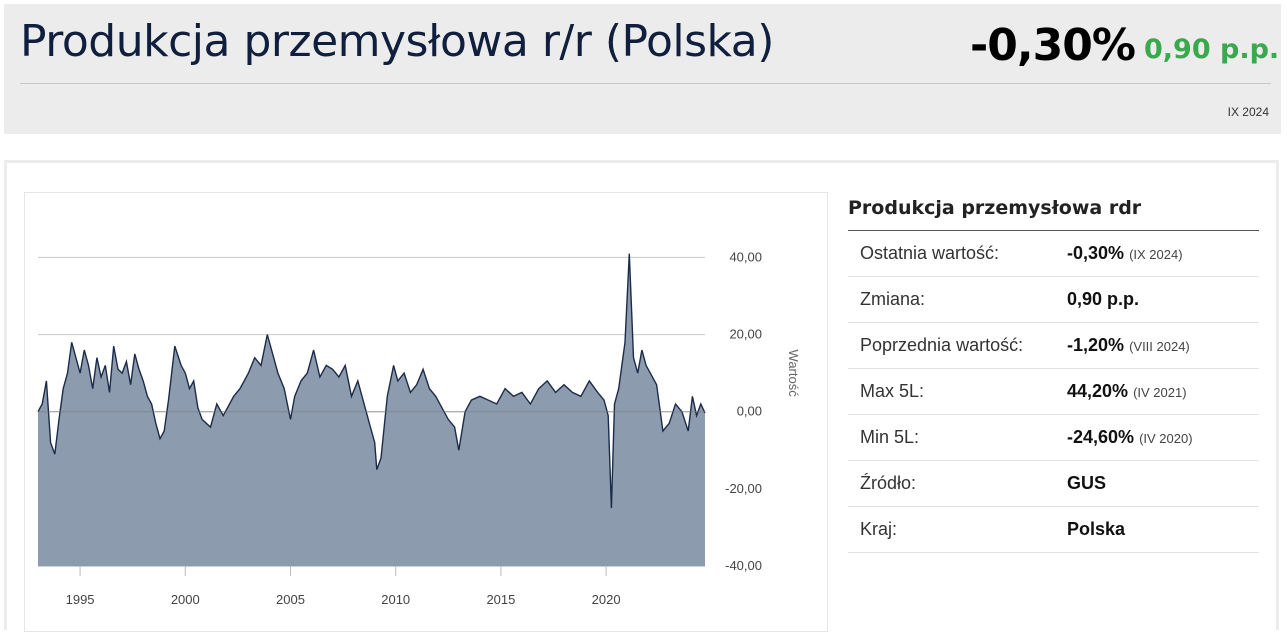 Image resolution: width=1287 pixels, height=632 pixels. What do you see at coordinates (793, 374) in the screenshot?
I see `y-axis-title: Wartość` at bounding box center [793, 374].